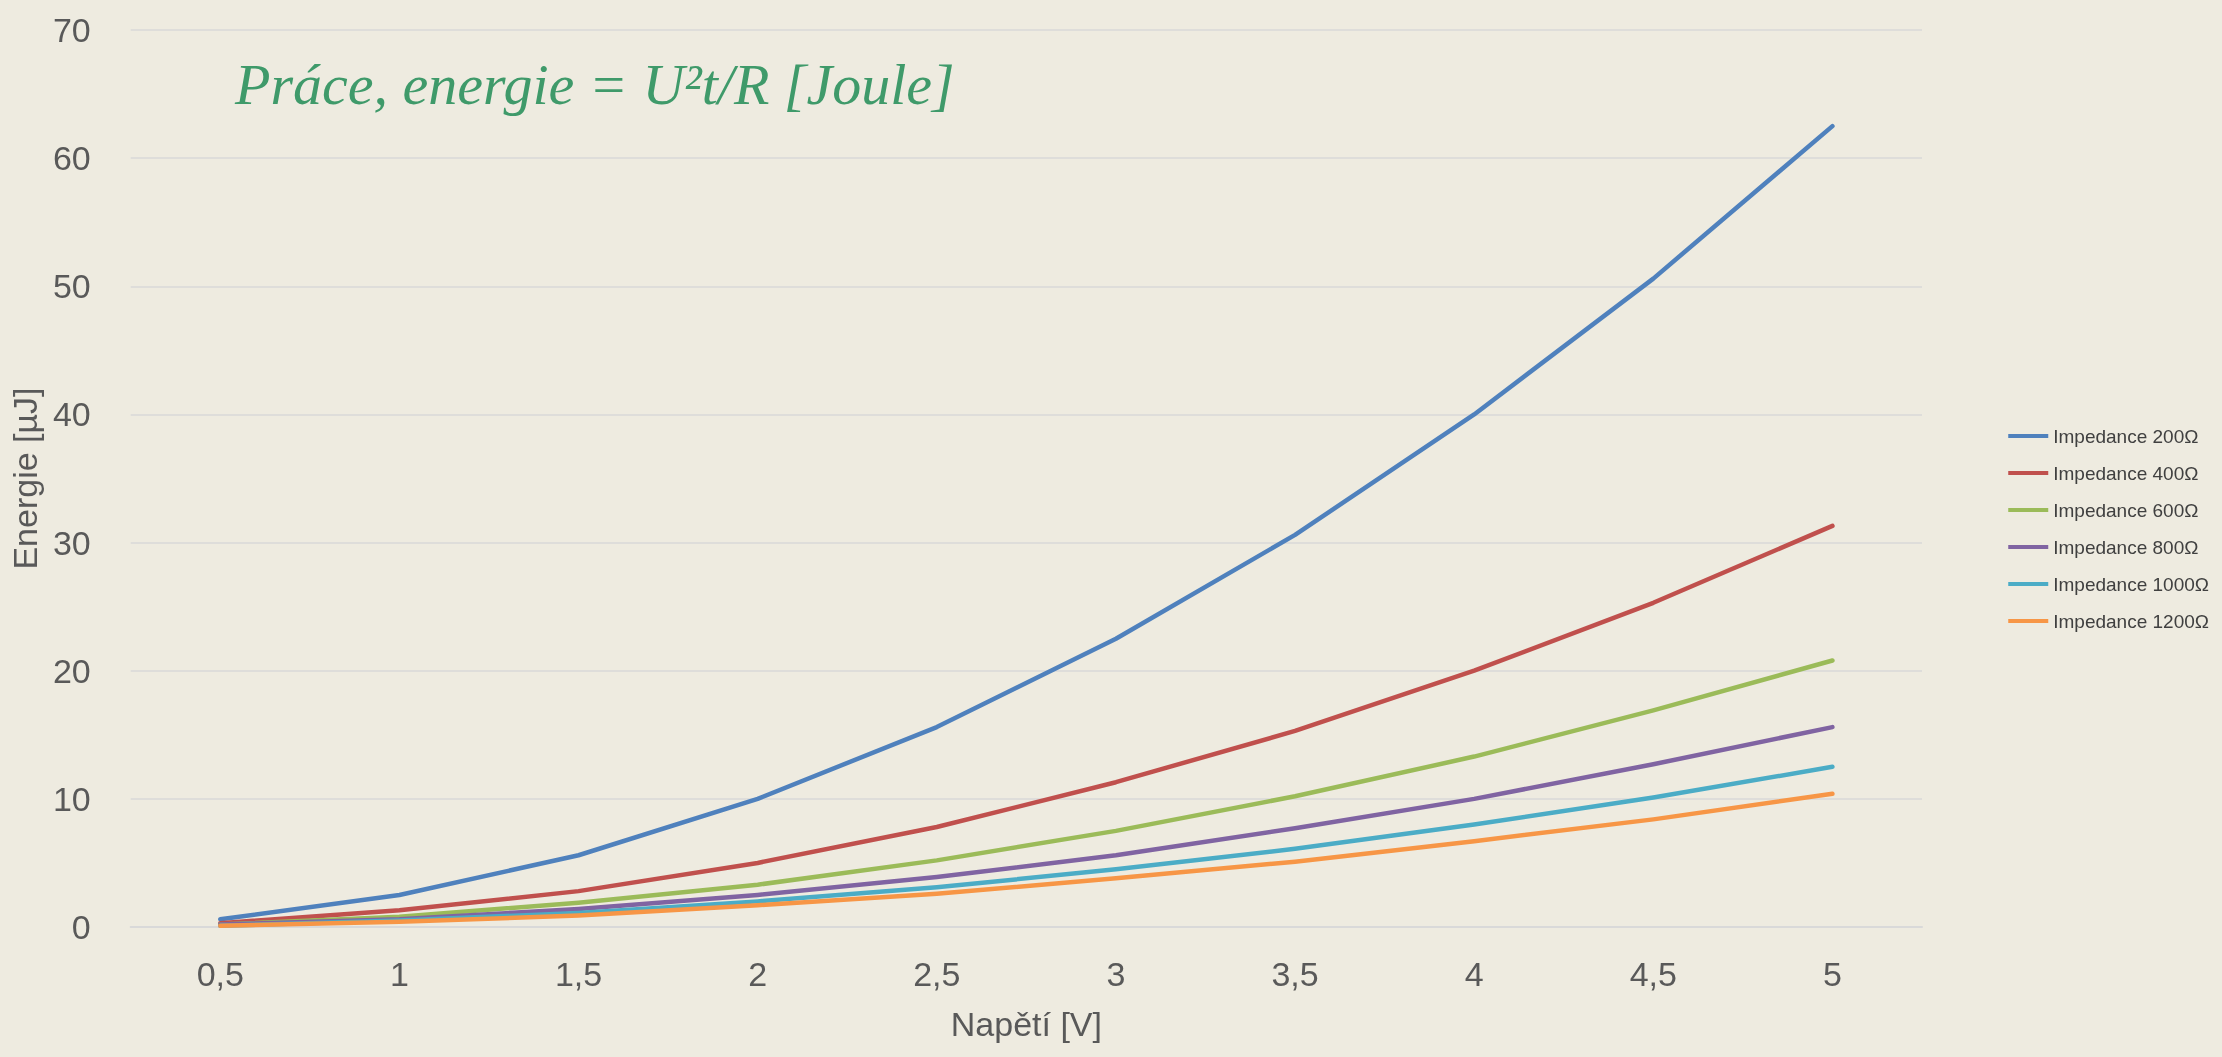 This screenshot has height=1057, width=2222. Describe the element at coordinates (71, 798) in the screenshot. I see `y-tick-label: 10` at that location.